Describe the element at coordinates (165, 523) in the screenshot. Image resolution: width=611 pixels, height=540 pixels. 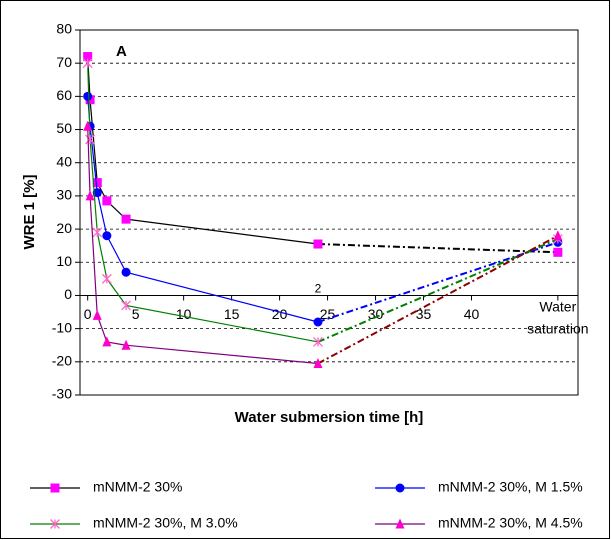
I see `legend-label: mNMM-2 30%, M 3.0%` at that location.